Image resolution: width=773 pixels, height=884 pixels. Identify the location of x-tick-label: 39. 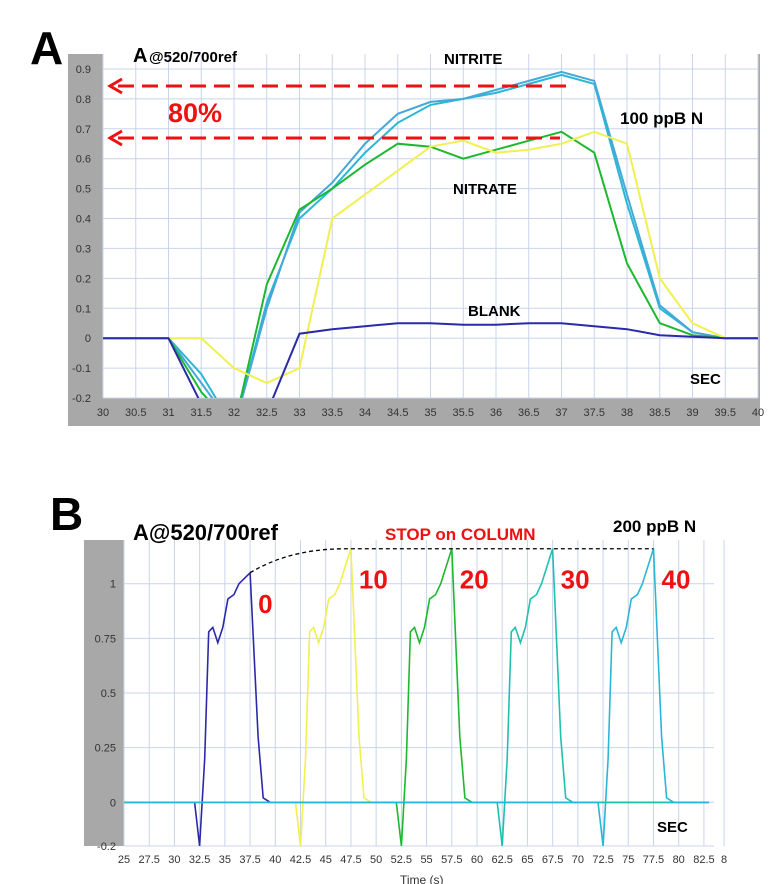
(692, 413).